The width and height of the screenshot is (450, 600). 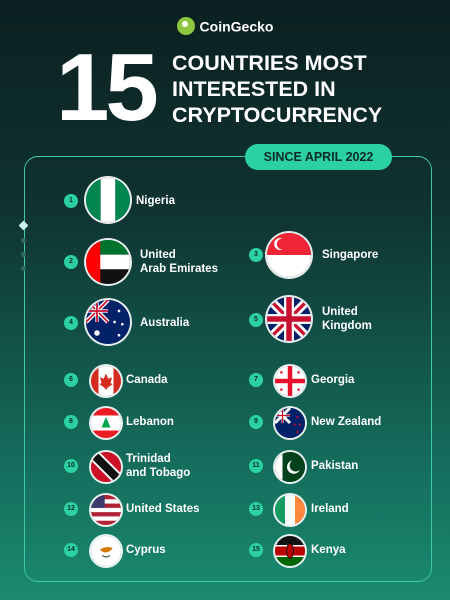 I want to click on rank-badge: 2, so click(x=71, y=262).